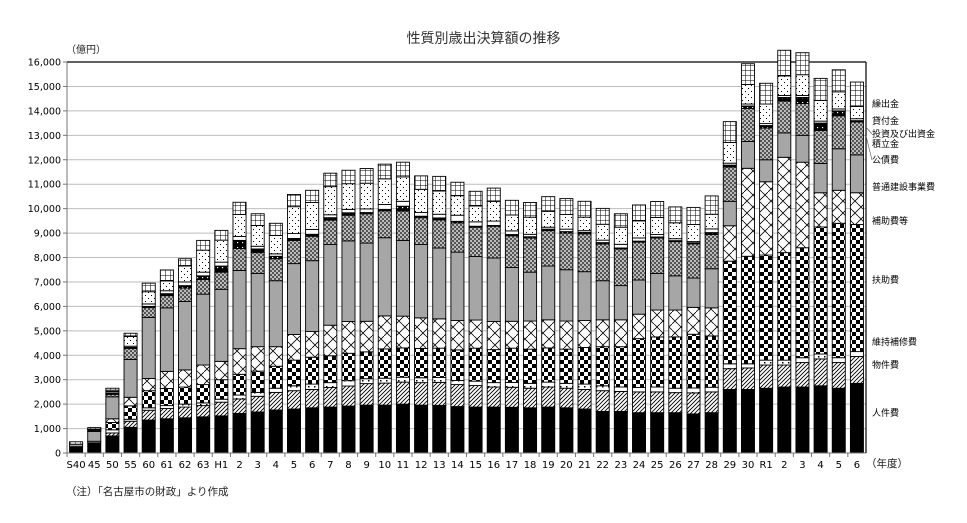 This screenshot has height=523, width=967. I want to click on x-tick-label: 5, so click(294, 465).